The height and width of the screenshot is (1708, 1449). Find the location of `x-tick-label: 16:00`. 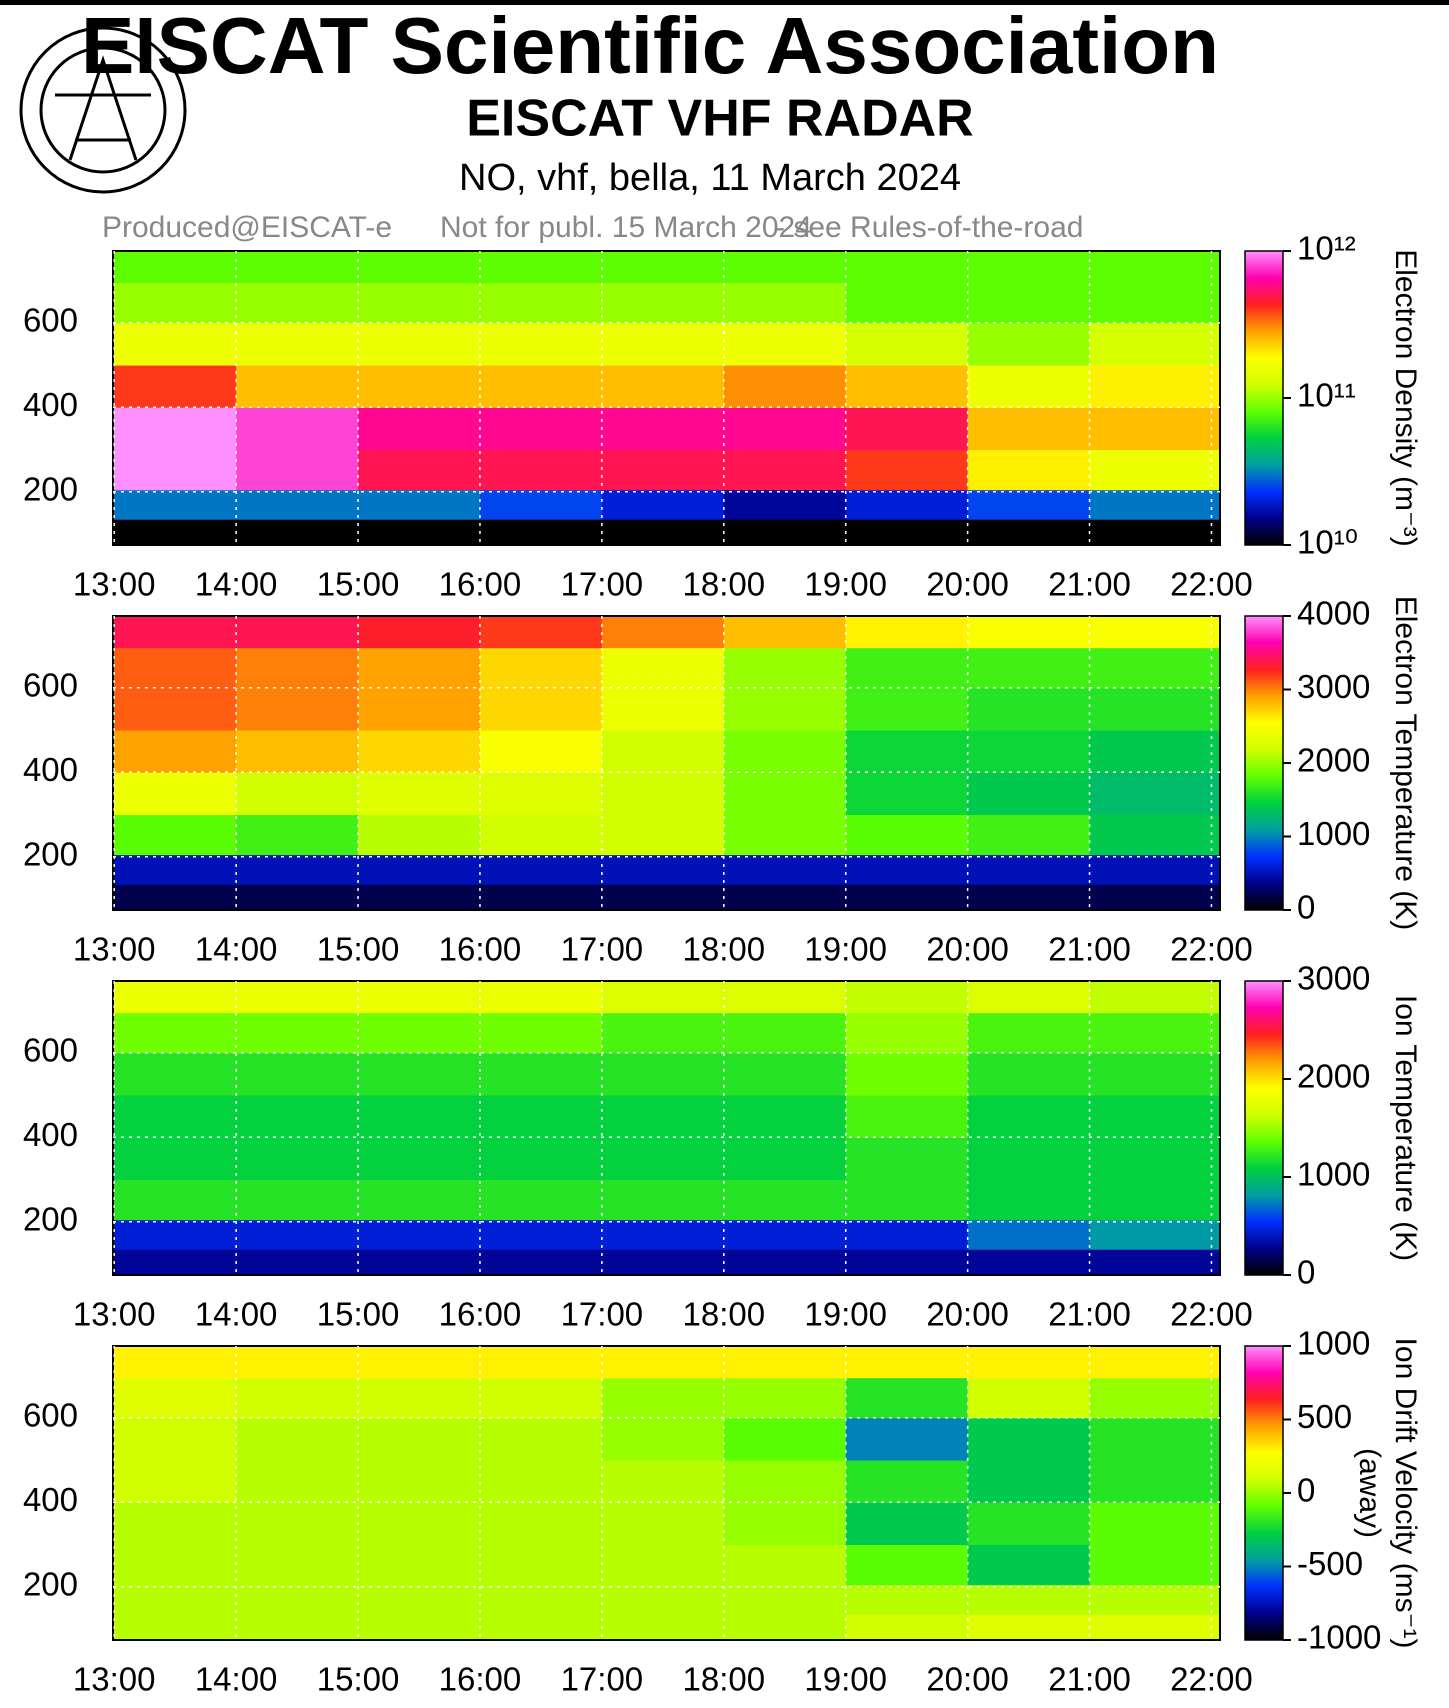

x-tick-label: 16:00 is located at coordinates (480, 949).